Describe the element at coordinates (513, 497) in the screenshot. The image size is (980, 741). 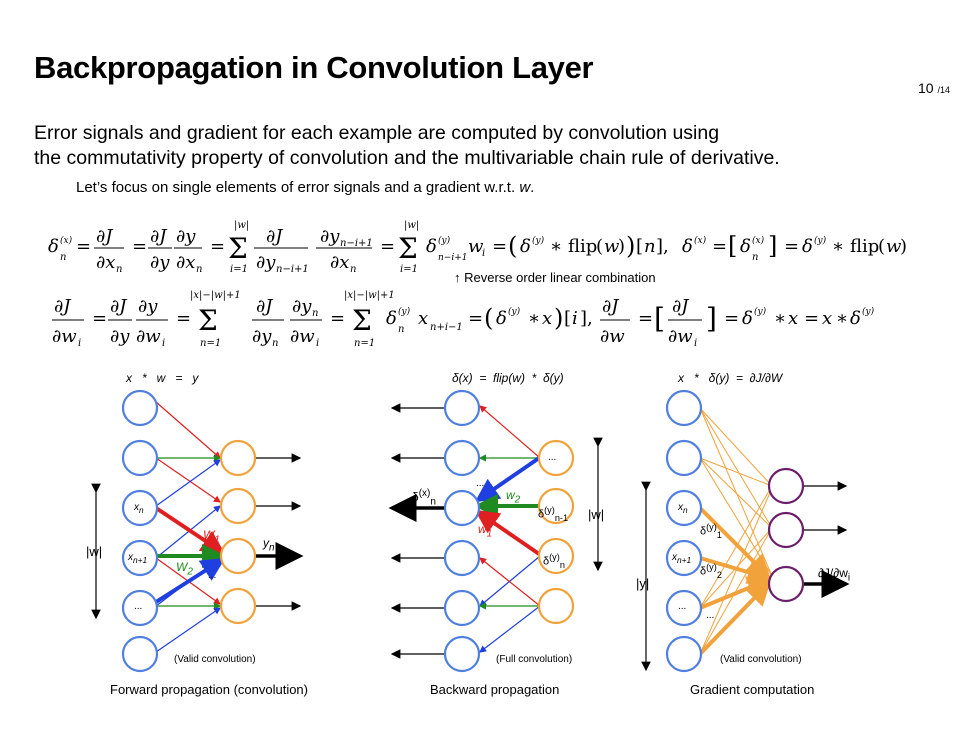
I see `bwd-w2: w2` at that location.